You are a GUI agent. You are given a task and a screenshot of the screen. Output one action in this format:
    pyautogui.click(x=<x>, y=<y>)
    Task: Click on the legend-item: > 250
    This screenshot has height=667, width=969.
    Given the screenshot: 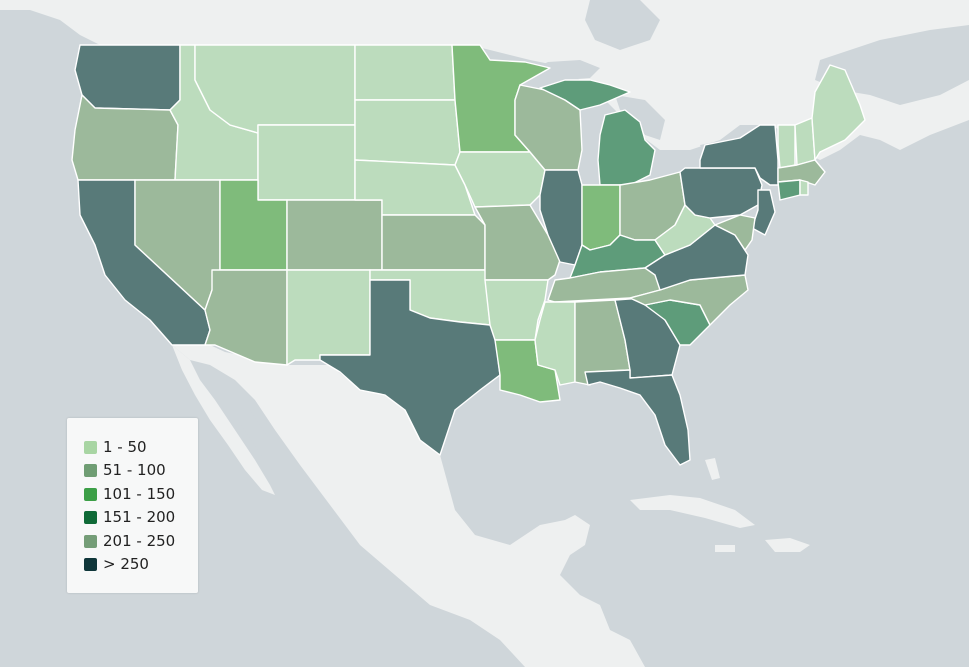 What is the action you would take?
    pyautogui.click(x=116, y=564)
    